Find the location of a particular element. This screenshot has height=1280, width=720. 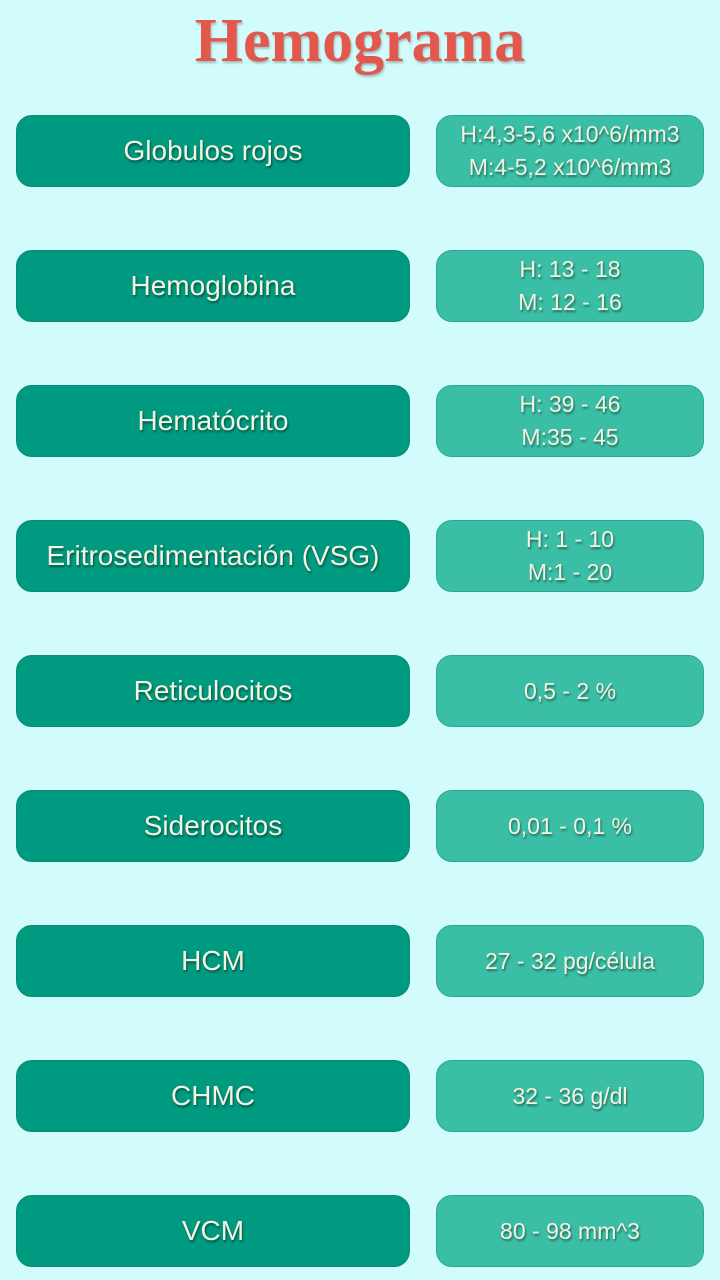

parameter-row: Siderocitos 0,01 - 0,1 % is located at coordinates (360, 826).